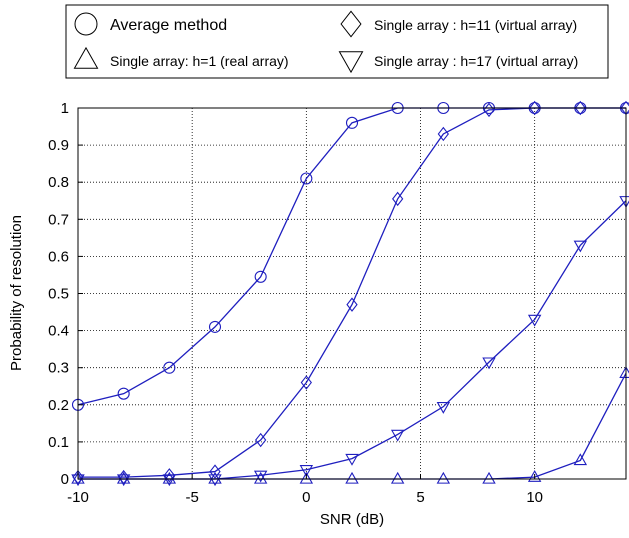  I want to click on legend-box, so click(337, 41).